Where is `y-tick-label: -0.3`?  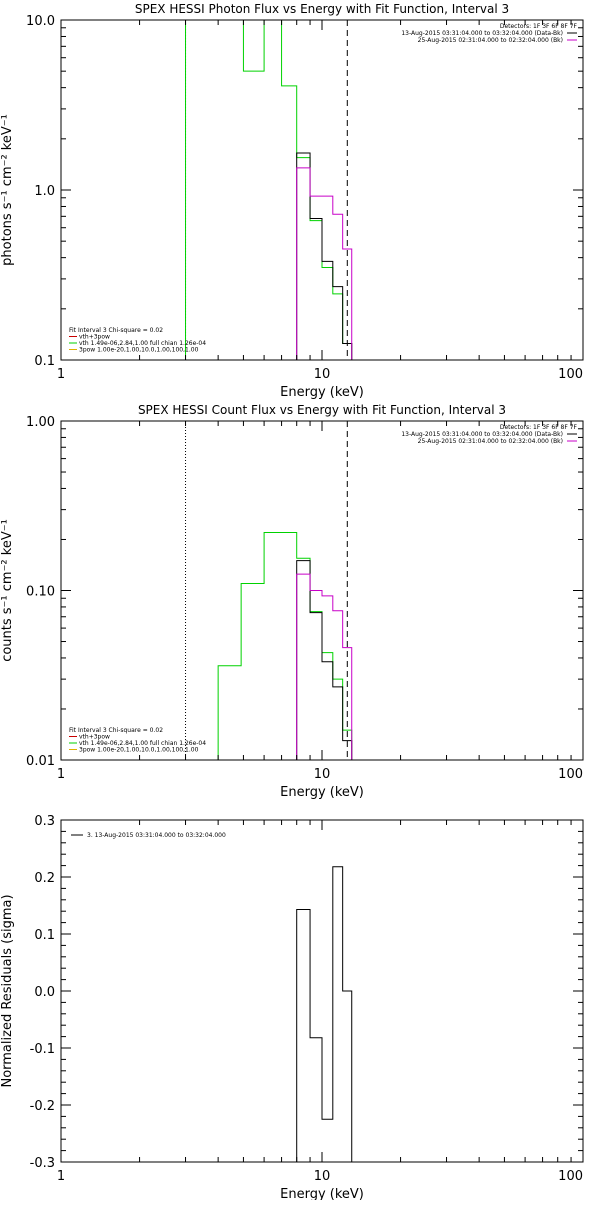 y-tick-label: -0.3 is located at coordinates (42, 1163).